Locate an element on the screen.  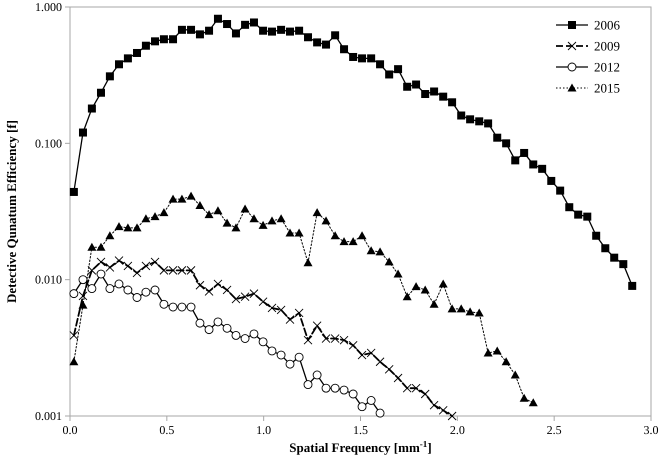
x-tick-label: 0.5 is located at coordinates (166, 430).